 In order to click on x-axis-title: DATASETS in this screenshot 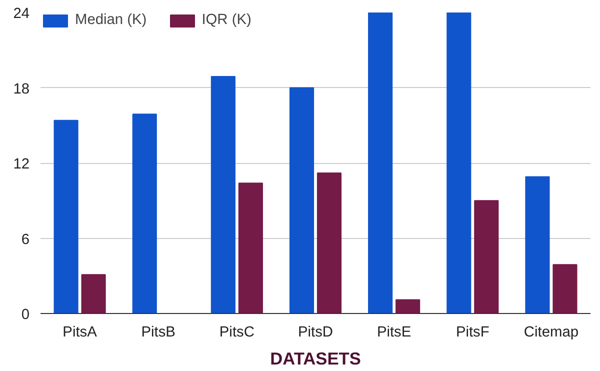, I will do `click(315, 358)`.